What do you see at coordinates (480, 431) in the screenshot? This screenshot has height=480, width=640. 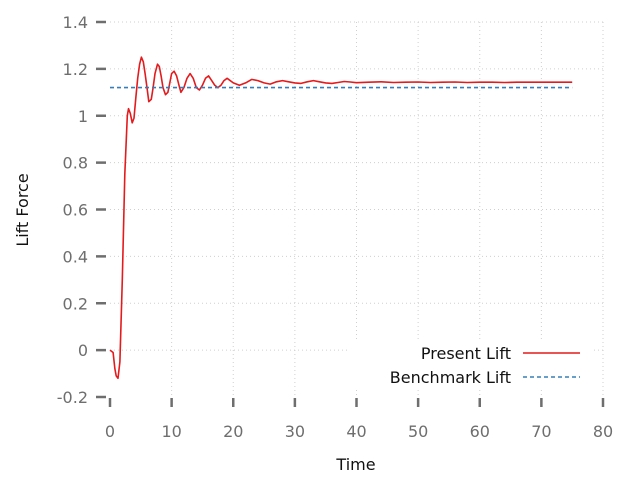 I see `x-tick-label: 60` at bounding box center [480, 431].